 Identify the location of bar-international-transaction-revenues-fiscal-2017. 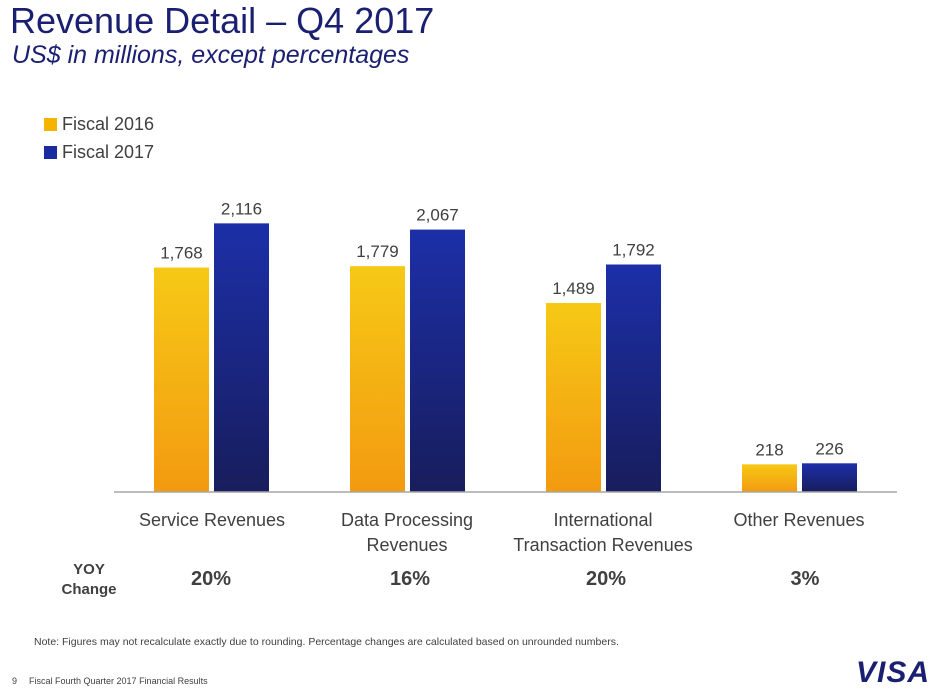
(633, 378).